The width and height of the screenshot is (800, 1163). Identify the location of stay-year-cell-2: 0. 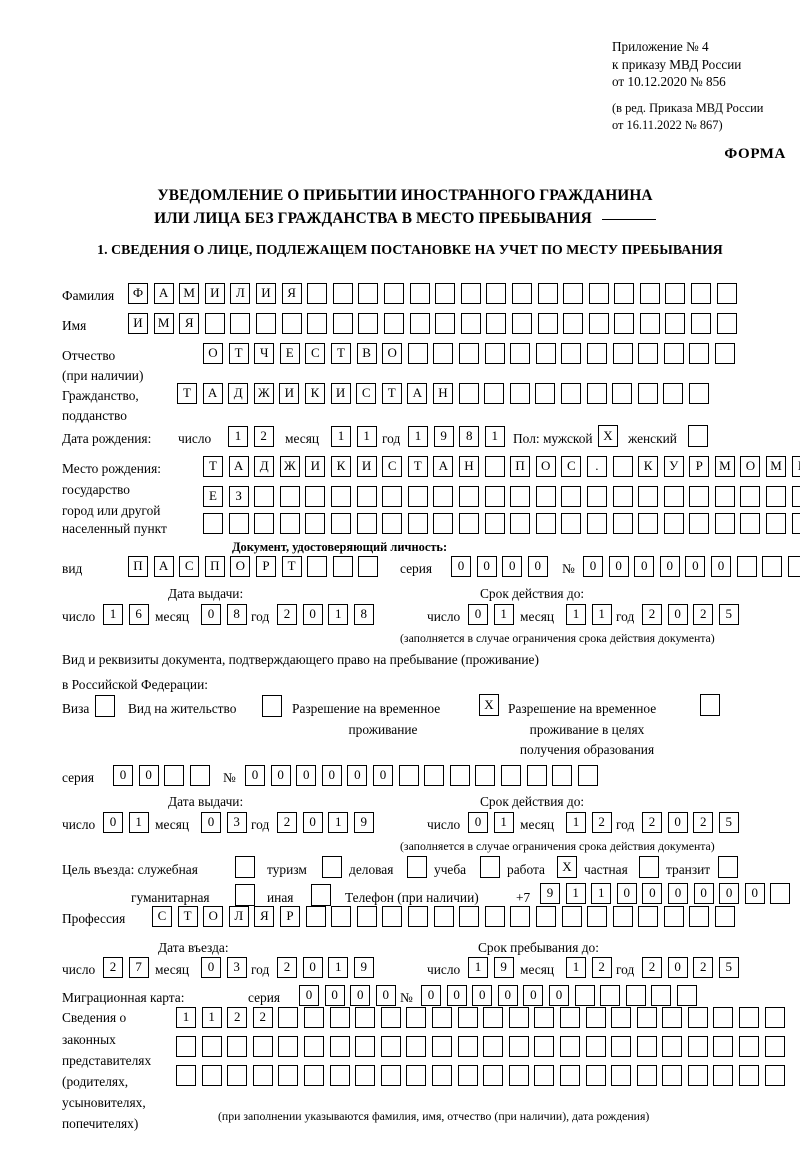
(677, 967).